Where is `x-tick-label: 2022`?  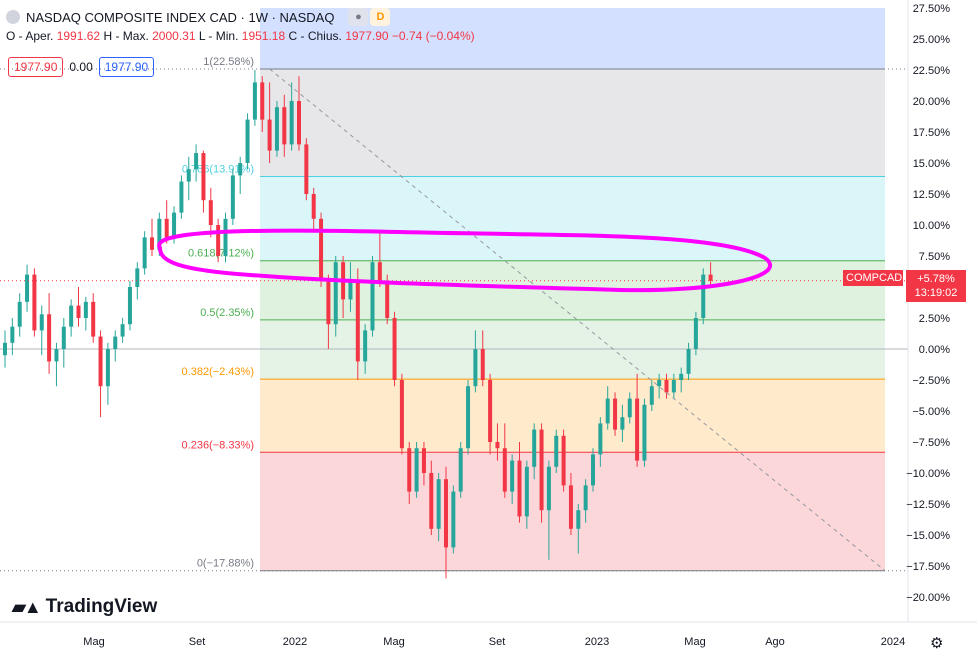
x-tick-label: 2022 is located at coordinates (295, 642).